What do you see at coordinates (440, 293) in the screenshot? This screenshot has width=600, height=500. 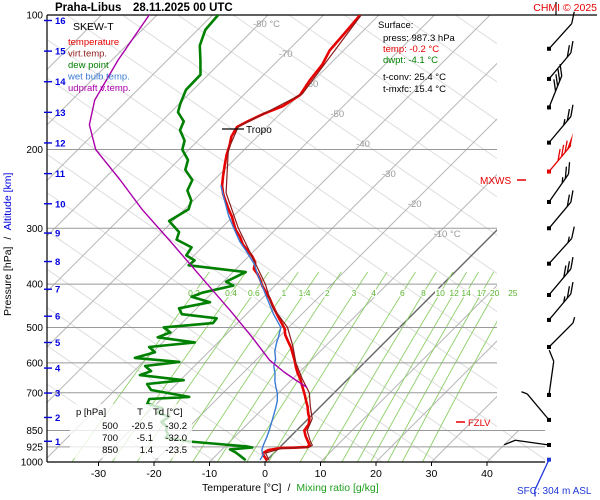 I see `mixing-ratio-label: 10` at bounding box center [440, 293].